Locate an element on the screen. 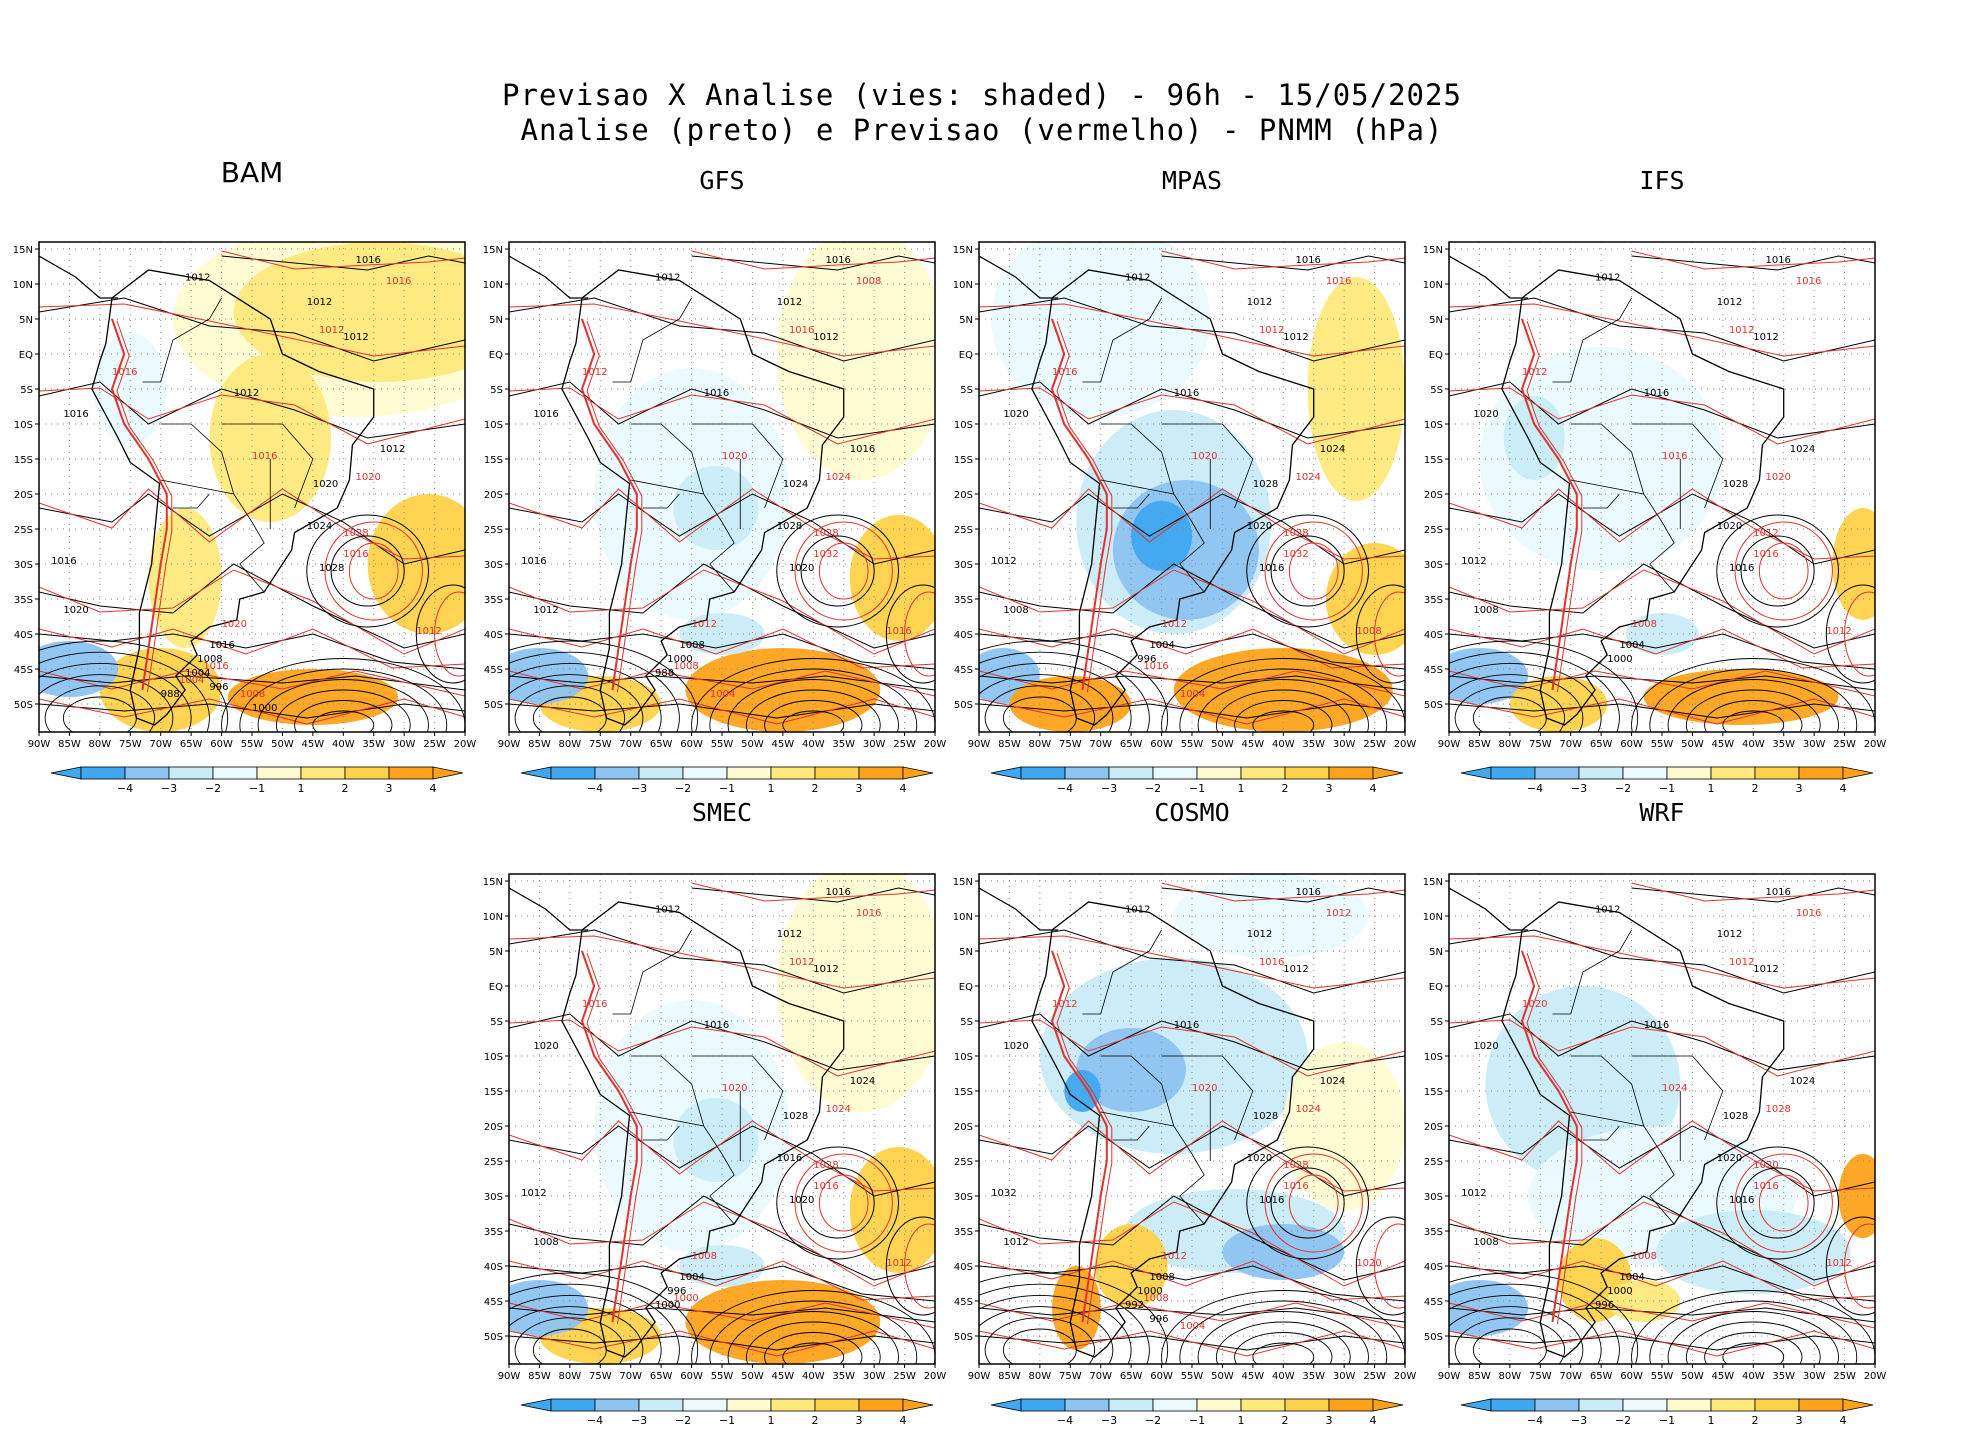  lon-tick-label: 35W is located at coordinates (1313, 744).